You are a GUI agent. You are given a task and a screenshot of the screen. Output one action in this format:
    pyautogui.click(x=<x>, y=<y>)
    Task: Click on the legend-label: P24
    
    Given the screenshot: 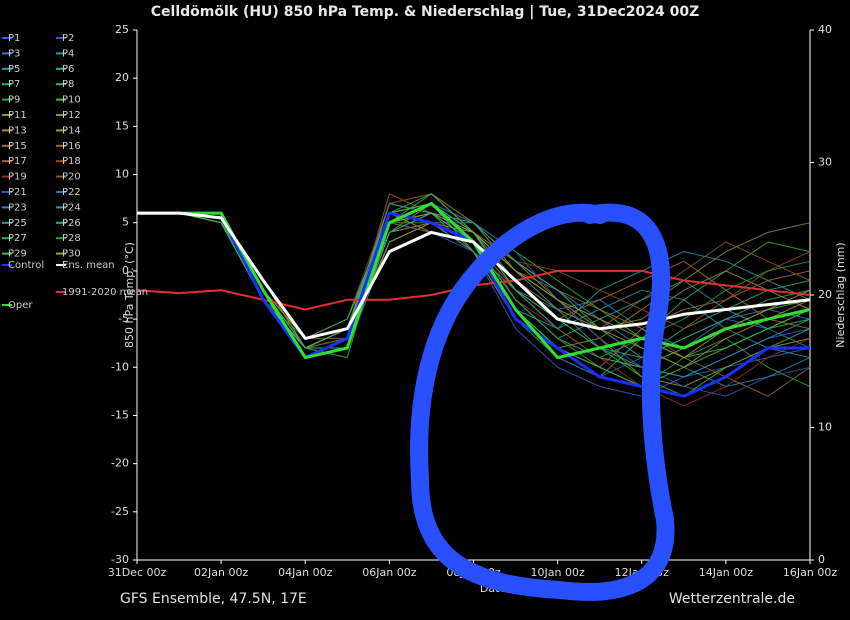 What is the action you would take?
    pyautogui.click(x=71, y=207)
    